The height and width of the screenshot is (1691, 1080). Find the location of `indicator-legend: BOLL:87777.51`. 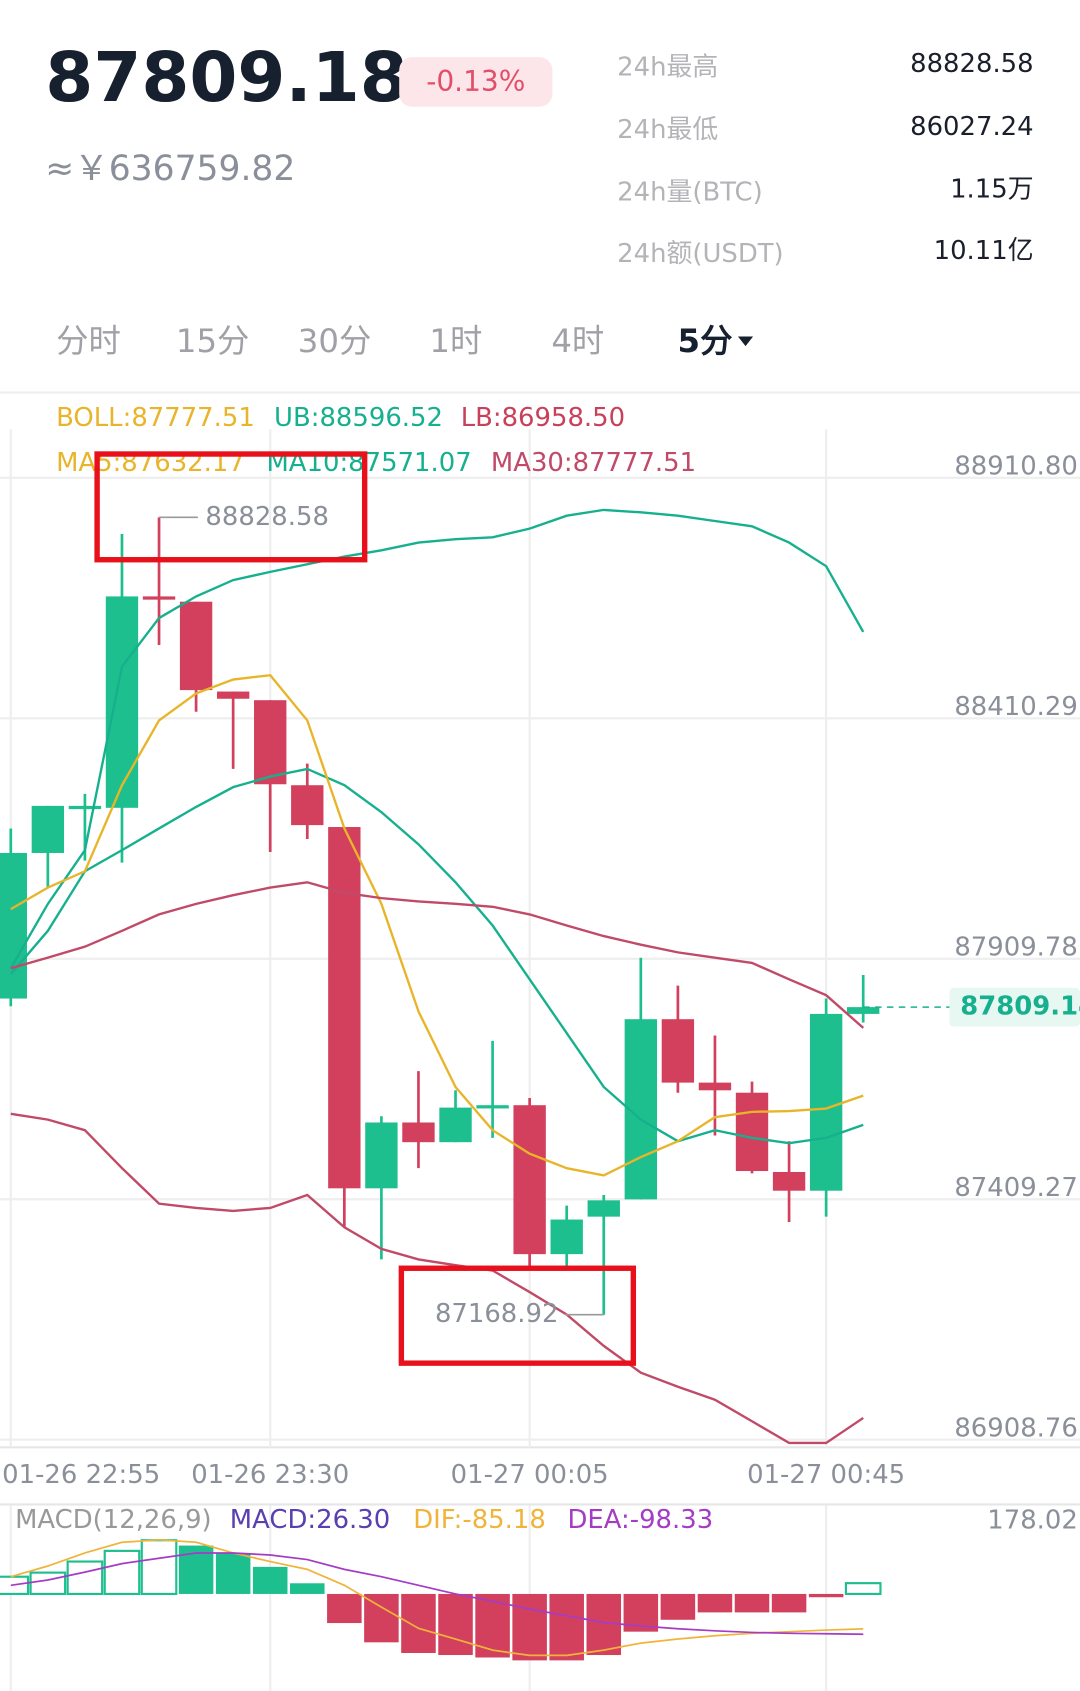

indicator-legend: BOLL:87777.51 is located at coordinates (155, 418).